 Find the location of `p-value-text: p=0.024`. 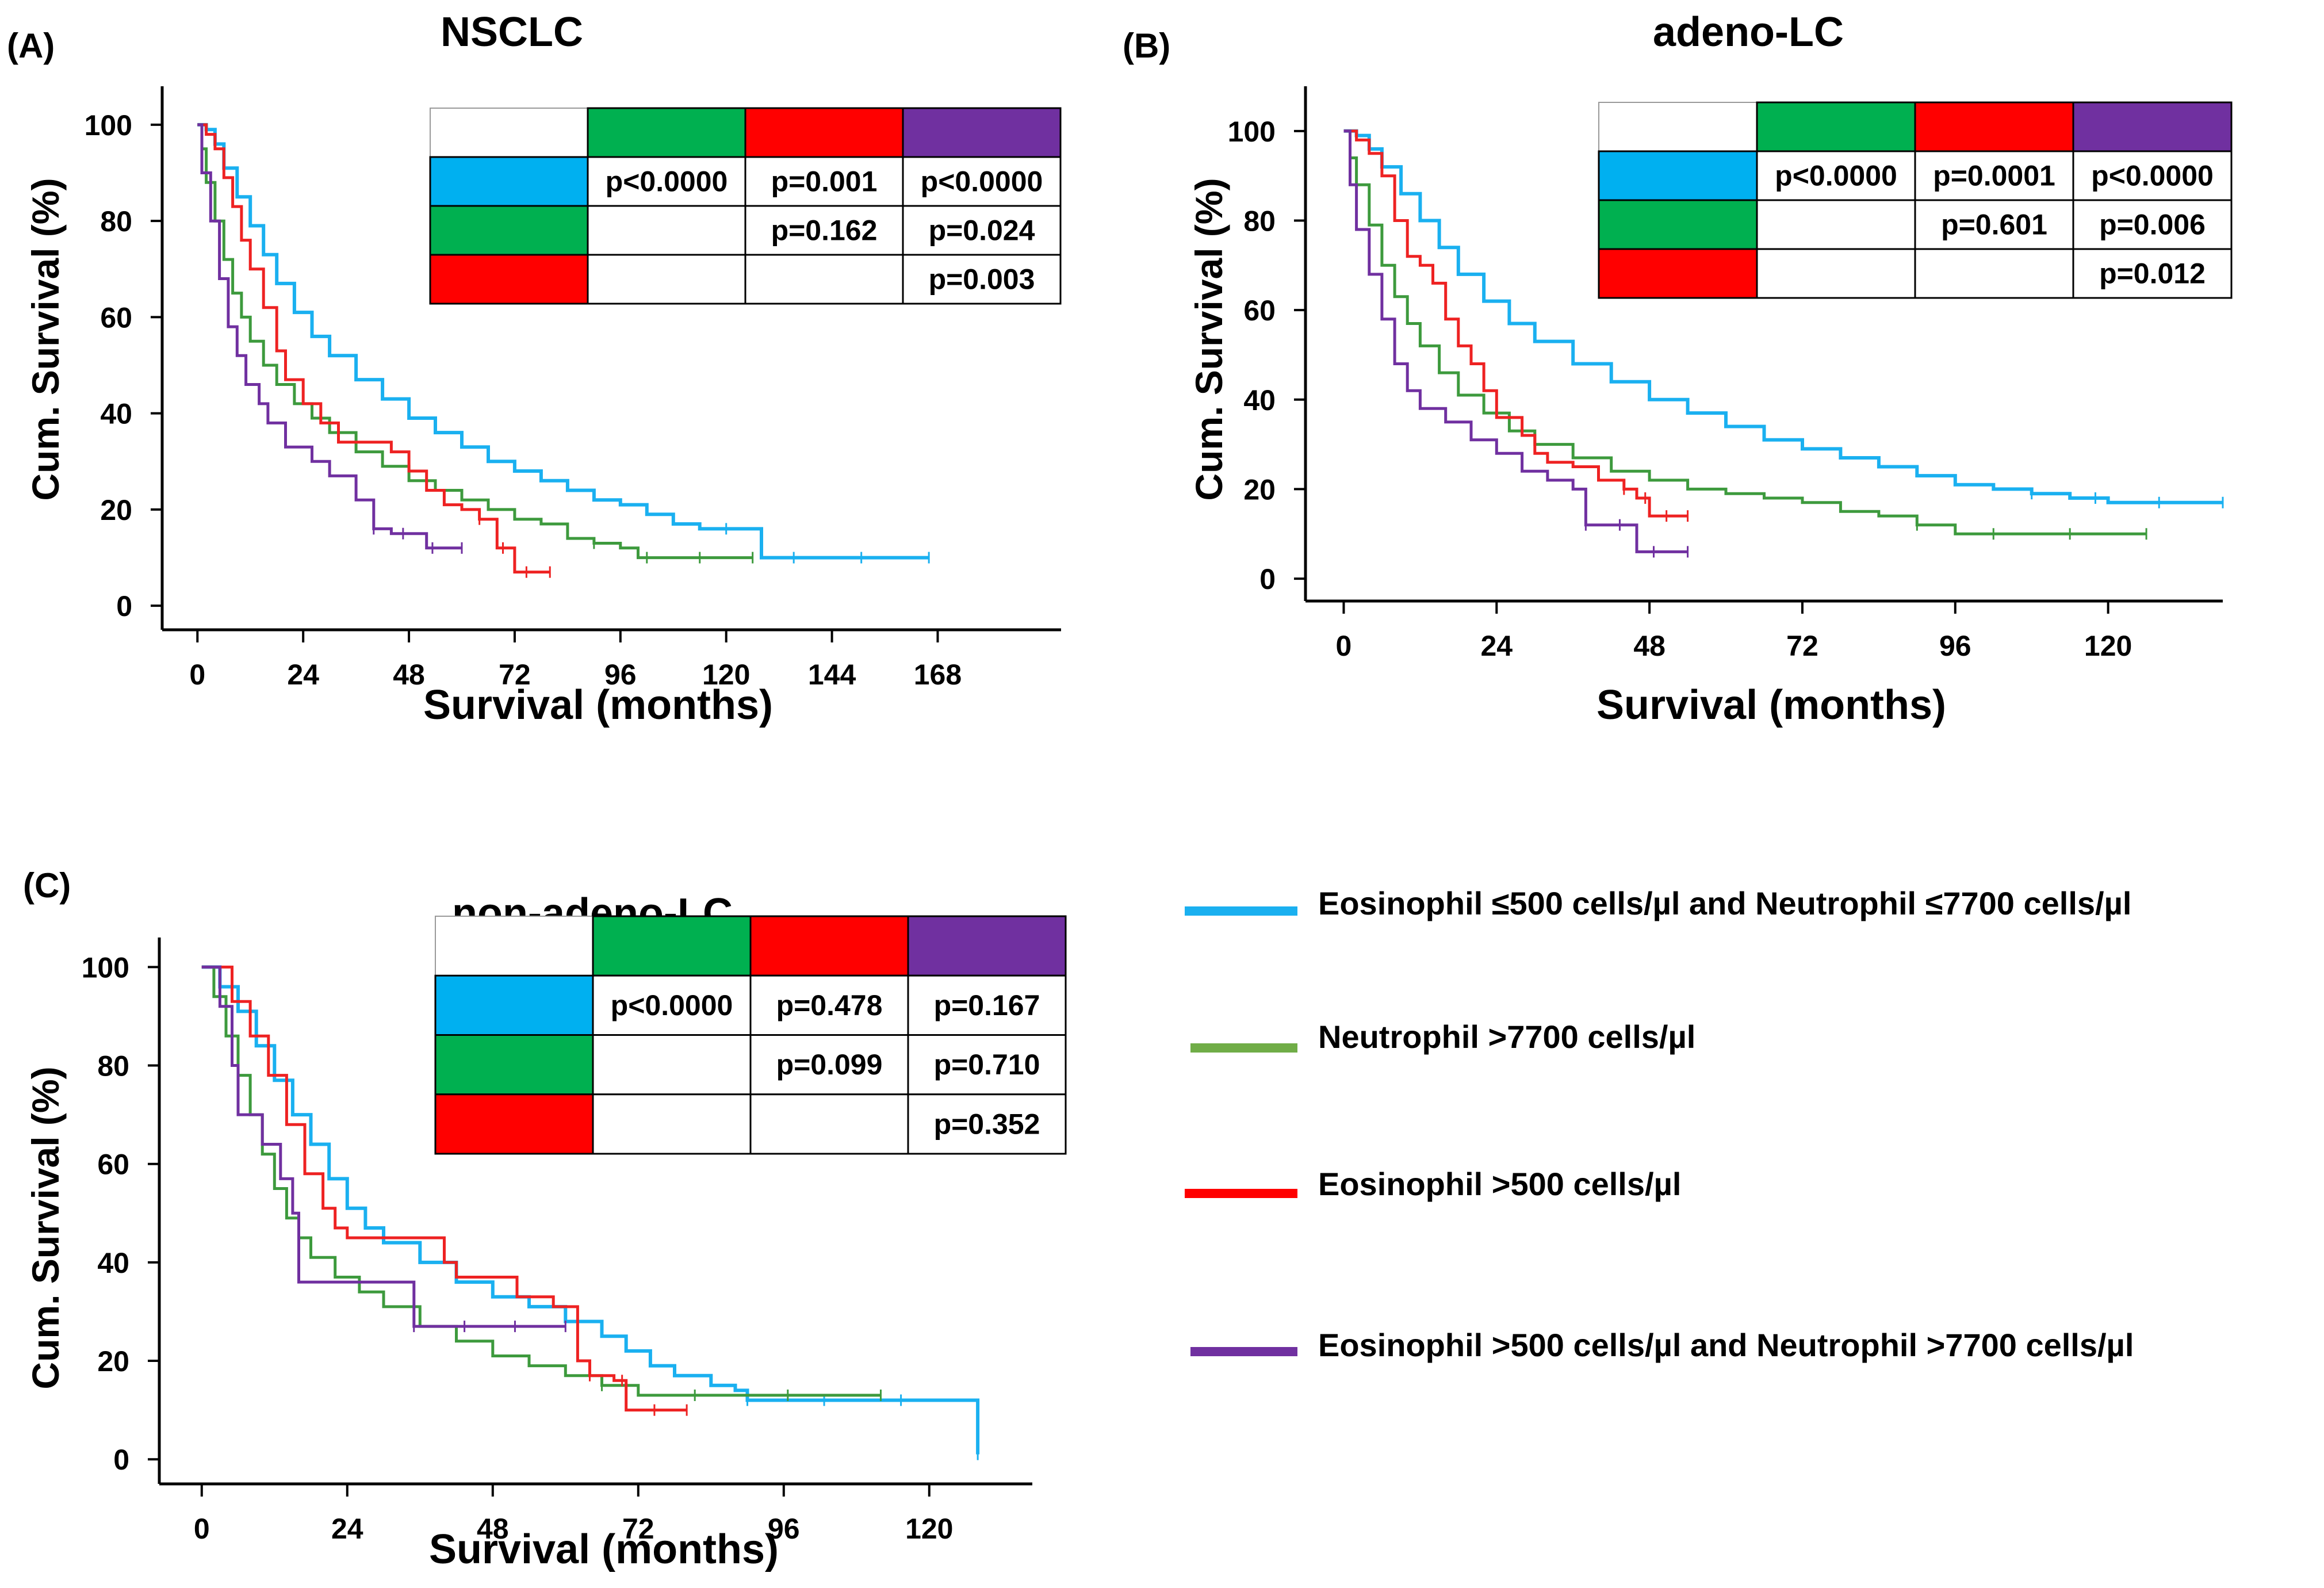

p-value-text: p=0.024 is located at coordinates (982, 231).